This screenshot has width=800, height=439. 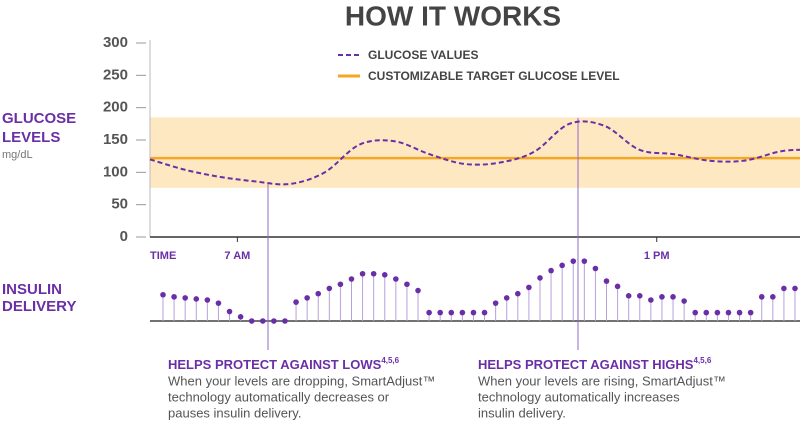 I want to click on y-tick-label: 300, so click(x=115, y=42).